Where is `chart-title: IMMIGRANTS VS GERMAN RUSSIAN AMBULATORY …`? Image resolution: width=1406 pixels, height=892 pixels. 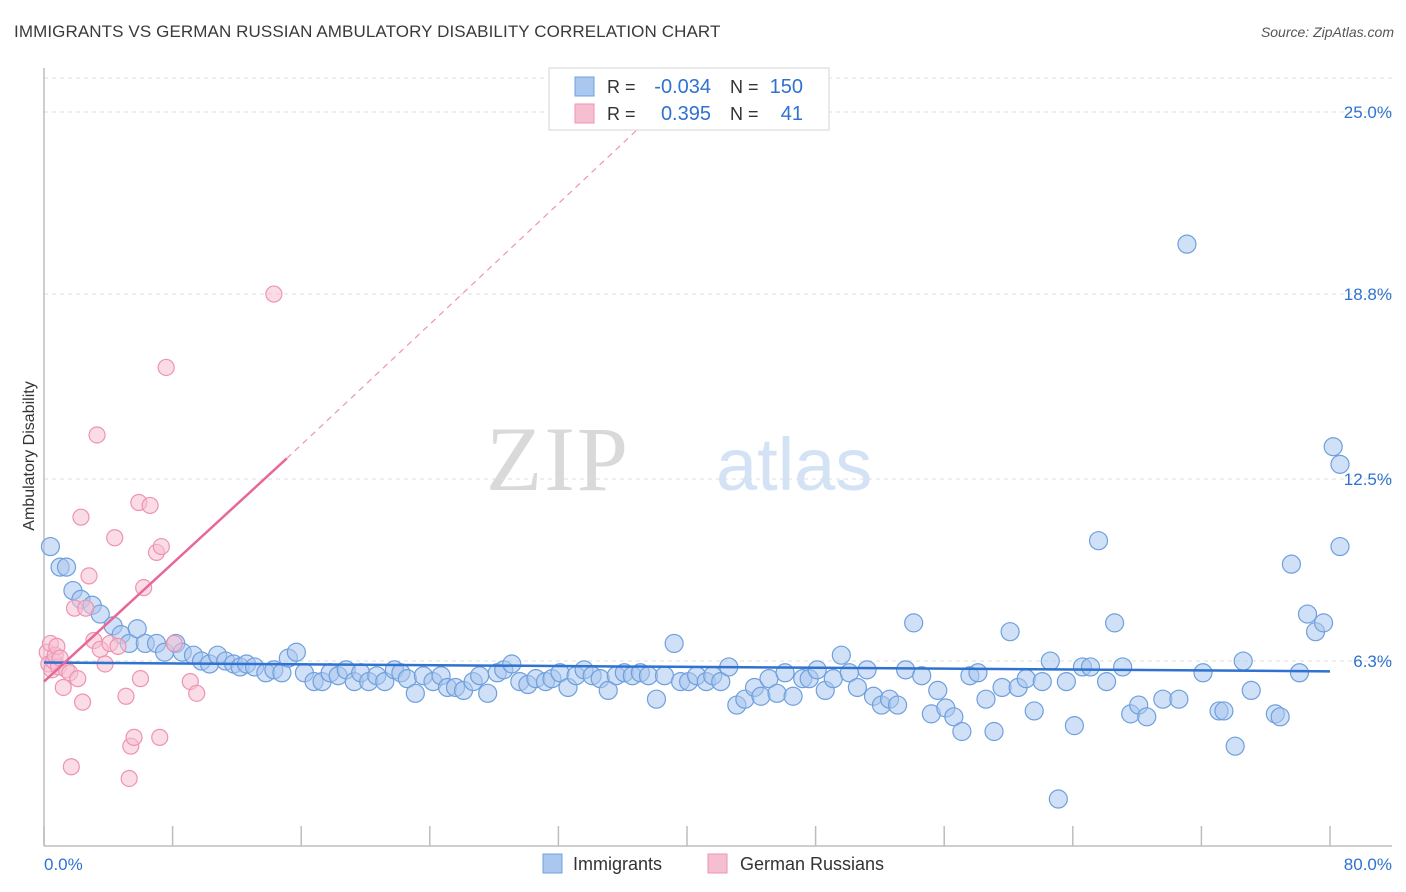
chart-title: IMMIGRANTS VS GERMAN RUSSIAN AMBULATORY … is located at coordinates (367, 31).